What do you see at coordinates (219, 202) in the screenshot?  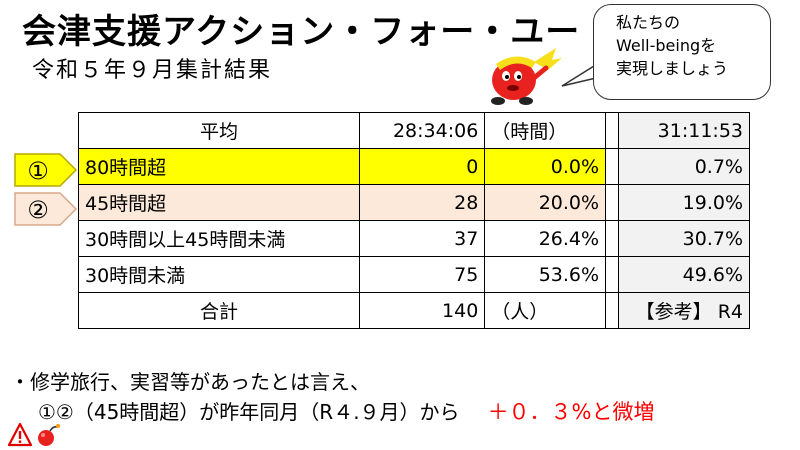 I see `row-label: 45時間超` at bounding box center [219, 202].